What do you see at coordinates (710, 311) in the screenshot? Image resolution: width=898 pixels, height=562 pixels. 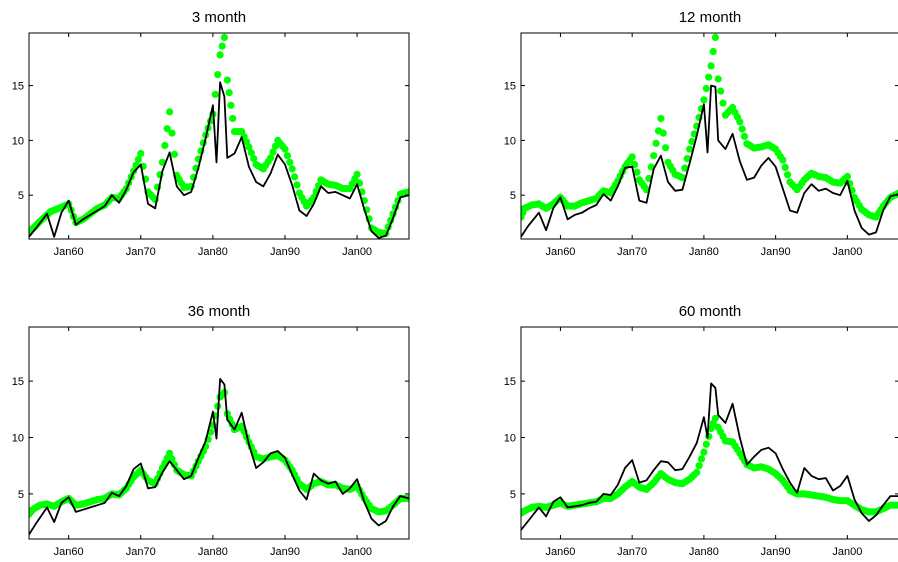 I see `subplot-title: 60 month` at bounding box center [710, 311].